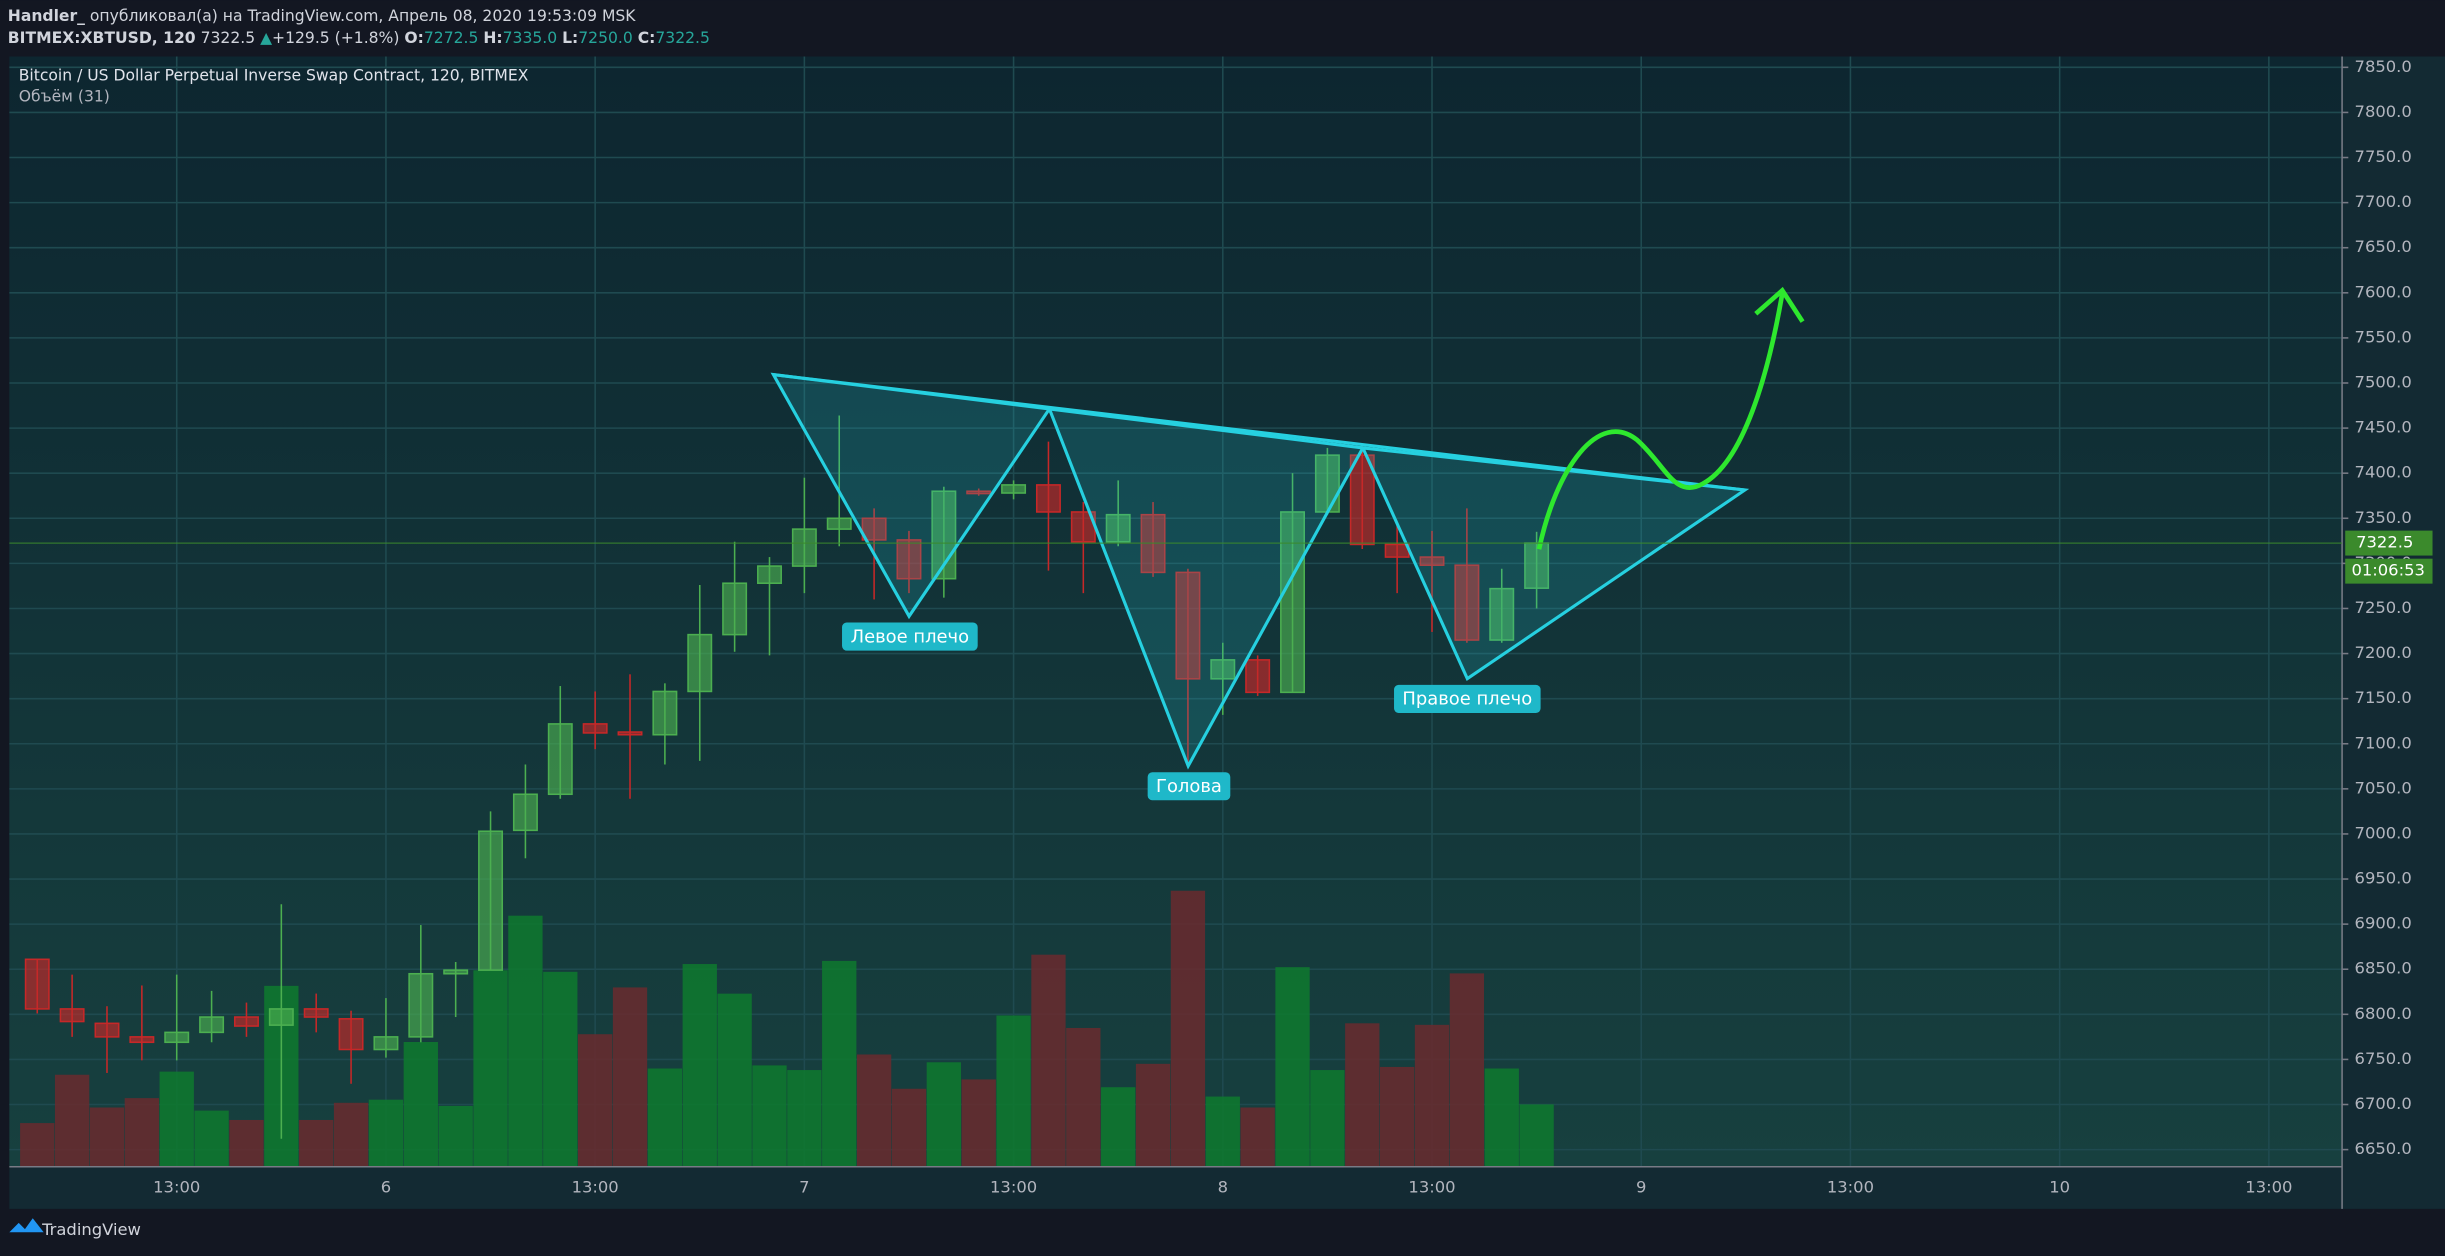  Describe the element at coordinates (2383, 968) in the screenshot. I see `y-tick-label: 6850.0` at that location.